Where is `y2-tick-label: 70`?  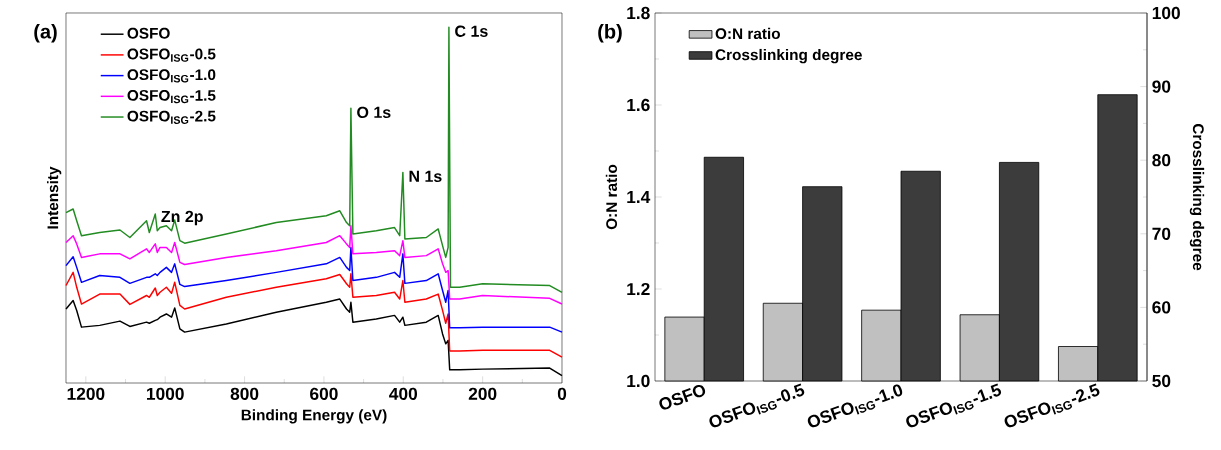 y2-tick-label: 70 is located at coordinates (1161, 233).